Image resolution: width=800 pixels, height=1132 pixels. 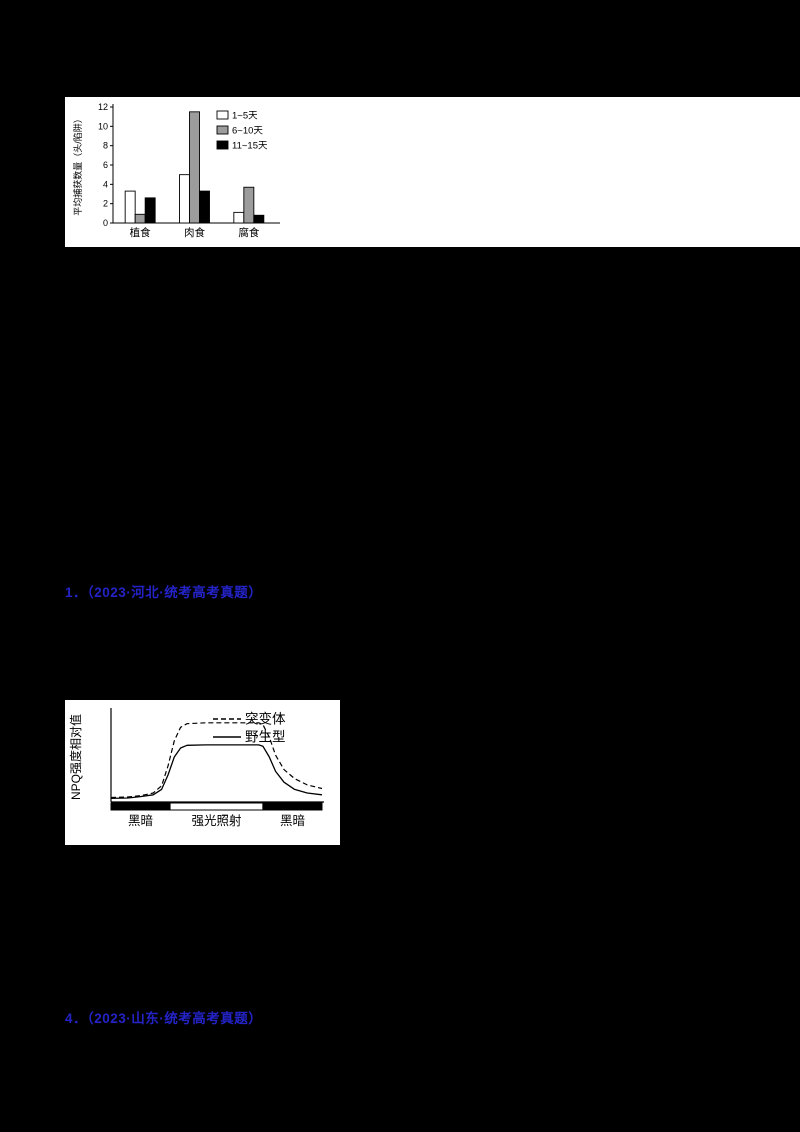 What do you see at coordinates (105, 146) in the screenshot?
I see `svg-text: 8` at bounding box center [105, 146].